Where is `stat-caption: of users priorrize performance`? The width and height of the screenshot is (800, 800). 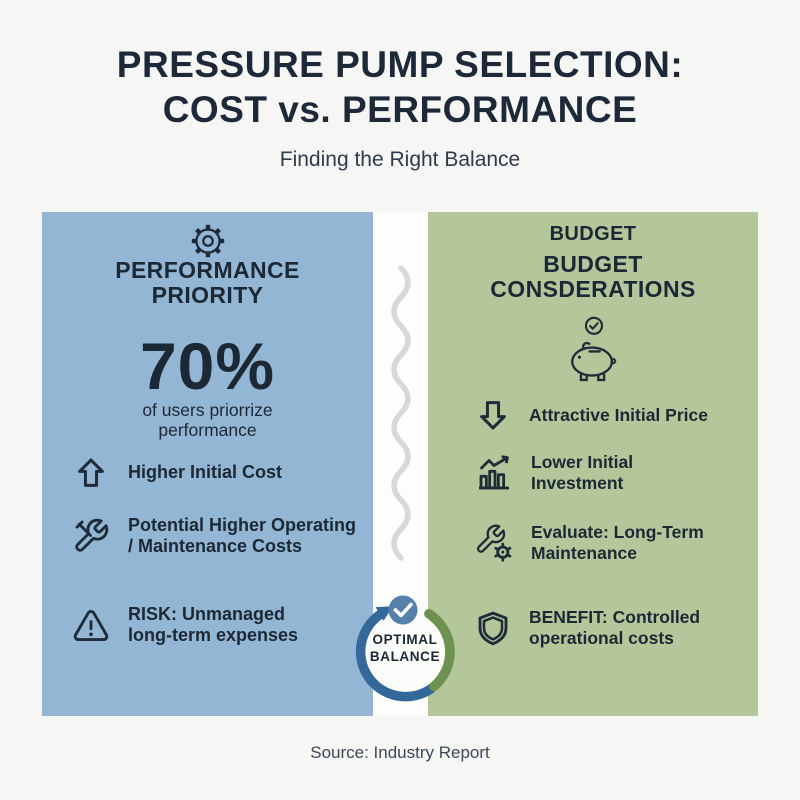 stat-caption: of users priorrize performance is located at coordinates (207, 420).